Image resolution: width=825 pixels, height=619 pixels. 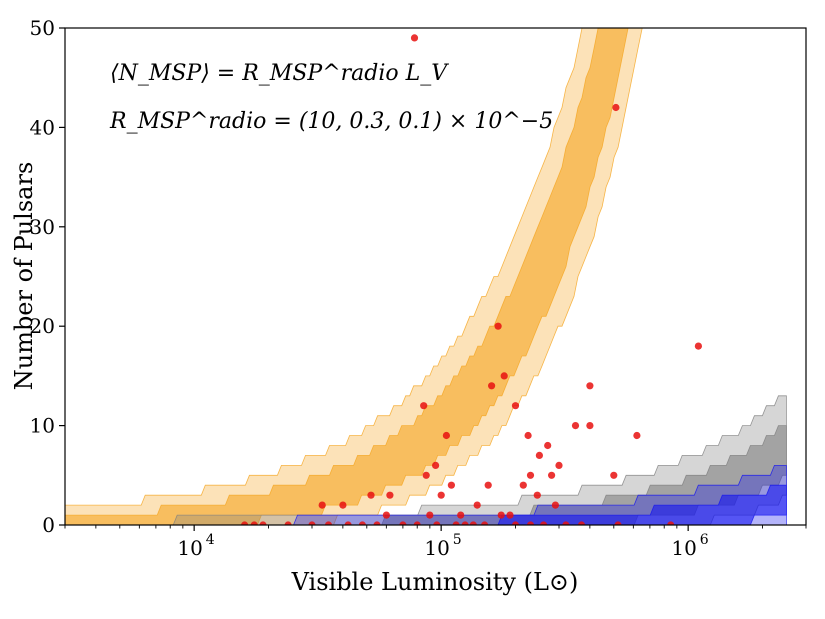 I want to click on x-tick-exponent: 5, so click(x=457, y=540).